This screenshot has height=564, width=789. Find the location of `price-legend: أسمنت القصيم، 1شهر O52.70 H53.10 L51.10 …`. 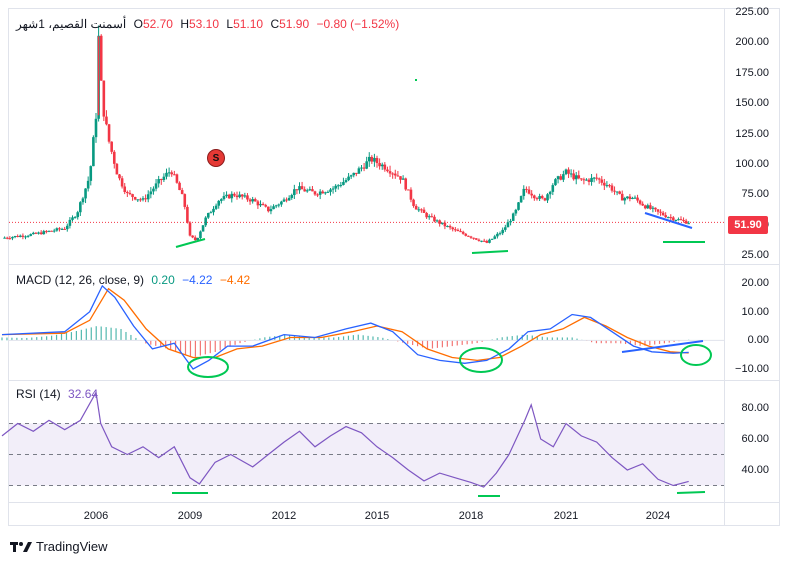

price-legend: أسمنت القصيم، 1شهر O52.70 H53.10 L51.10 … is located at coordinates (209, 24).